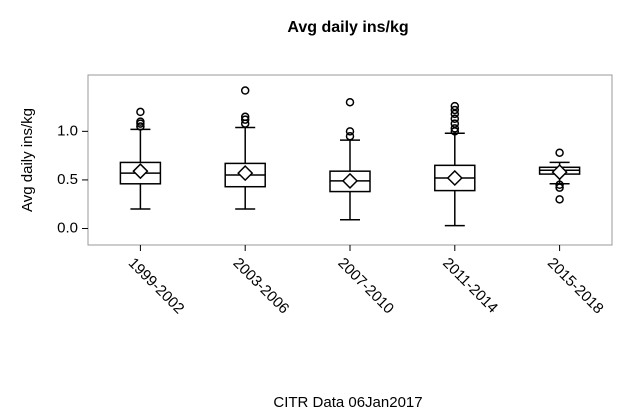 The height and width of the screenshot is (417, 626). Describe the element at coordinates (261, 286) in the screenshot. I see `x-tick-label: 2003-2006` at that location.